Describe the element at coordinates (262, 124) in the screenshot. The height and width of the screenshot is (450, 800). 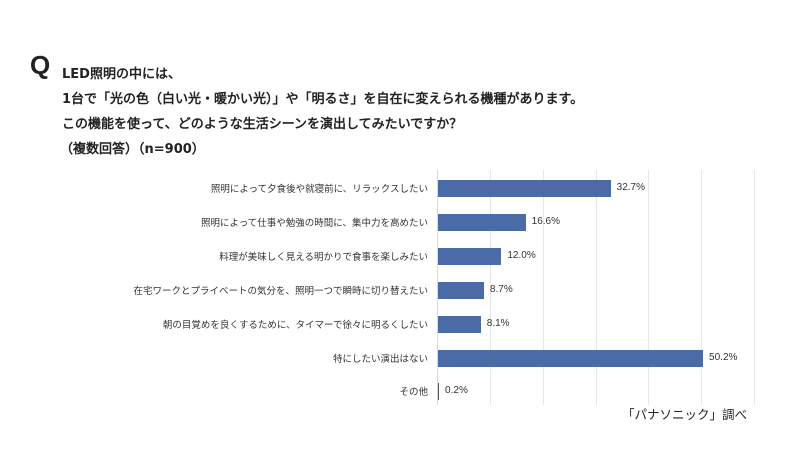
I see `question-line-3: この機能を使って、どのような生活シーンを演出してみたいですか？` at that location.